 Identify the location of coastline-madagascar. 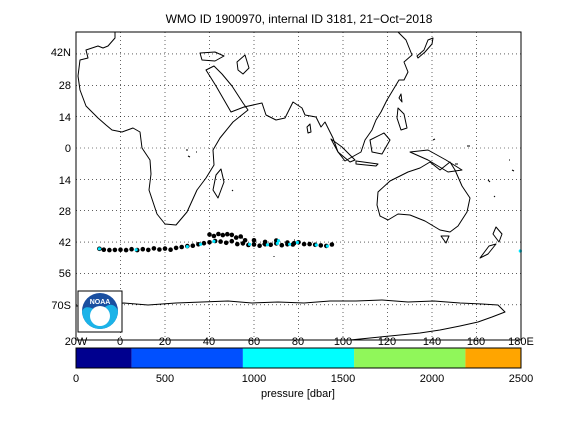
(218, 183).